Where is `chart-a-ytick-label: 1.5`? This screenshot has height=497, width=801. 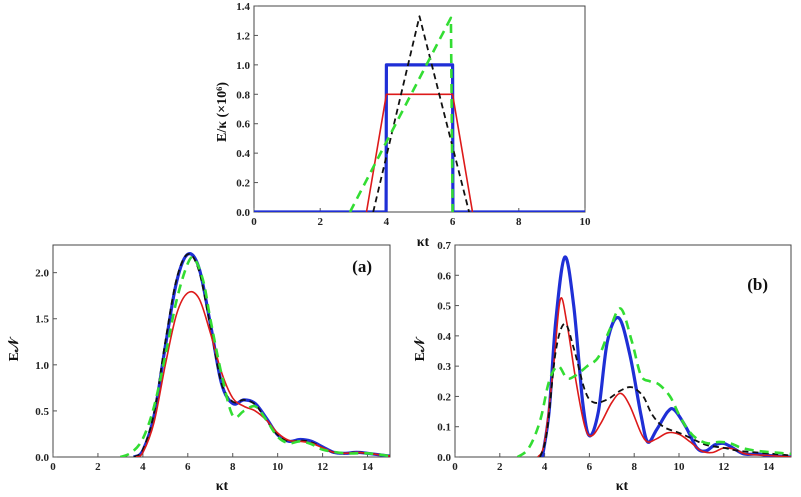 chart-a-ytick-label: 1.5 is located at coordinates (42, 320).